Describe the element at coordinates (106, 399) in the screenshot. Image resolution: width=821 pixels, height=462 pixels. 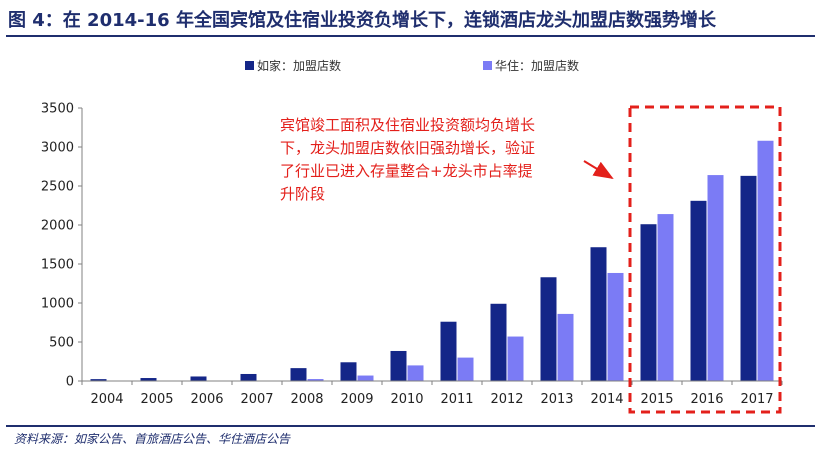
I see `x-tick-label: 2004` at that location.